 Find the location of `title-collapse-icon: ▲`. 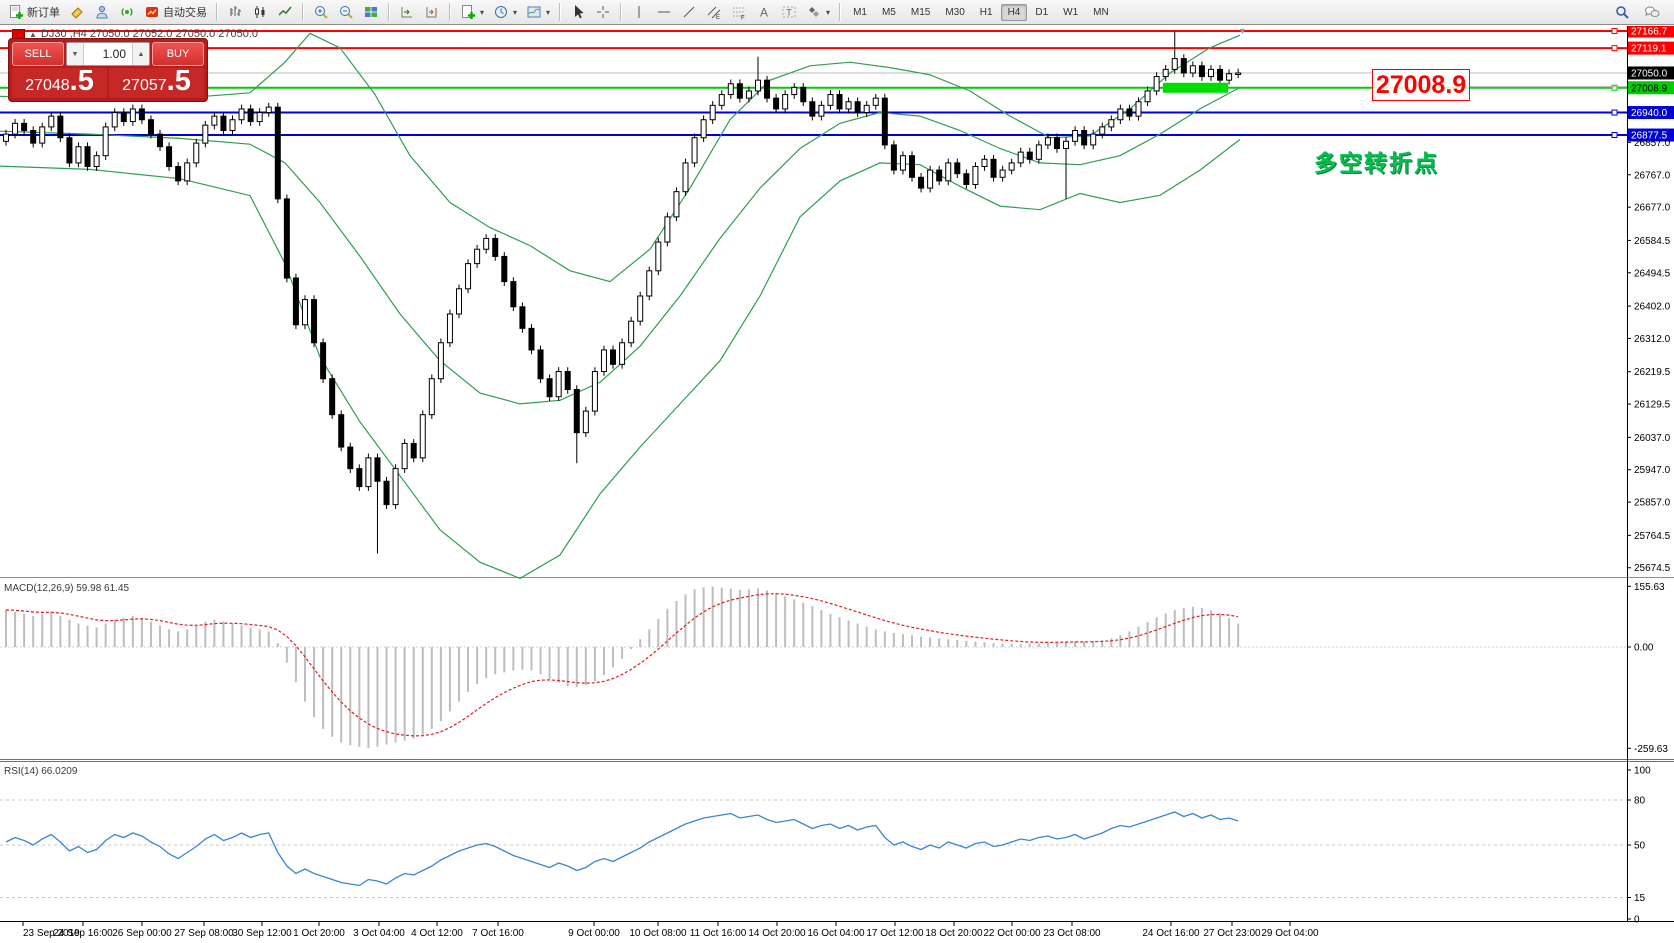

title-collapse-icon: ▲ is located at coordinates (33, 34).